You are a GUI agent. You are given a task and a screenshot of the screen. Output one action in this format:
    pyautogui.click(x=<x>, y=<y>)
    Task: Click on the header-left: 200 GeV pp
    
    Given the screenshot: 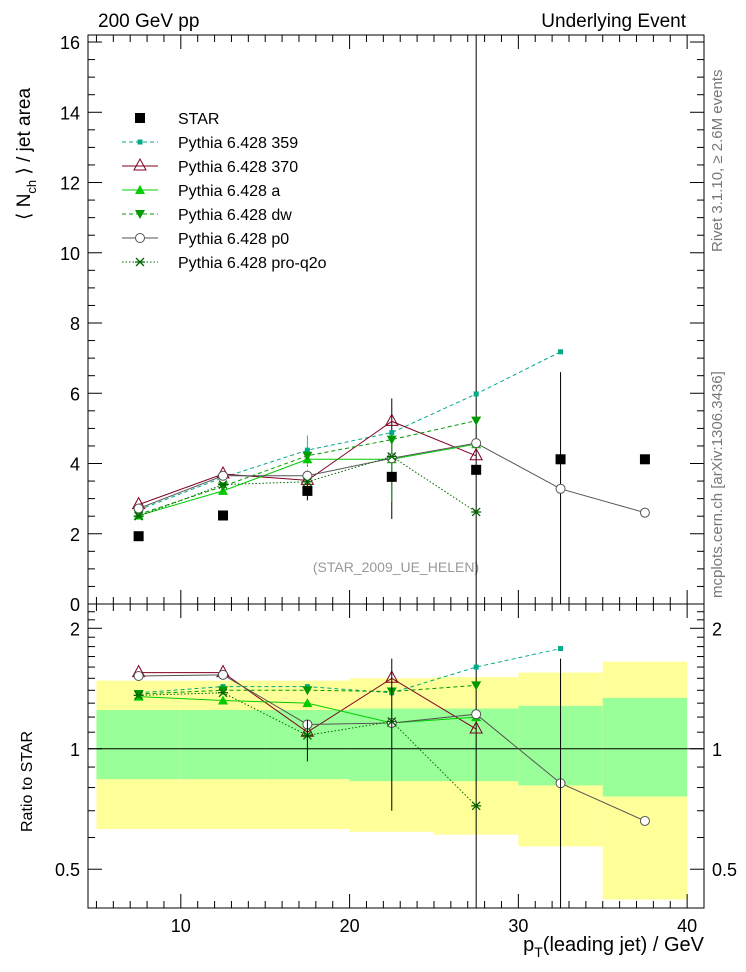 What is the action you would take?
    pyautogui.click(x=148, y=21)
    